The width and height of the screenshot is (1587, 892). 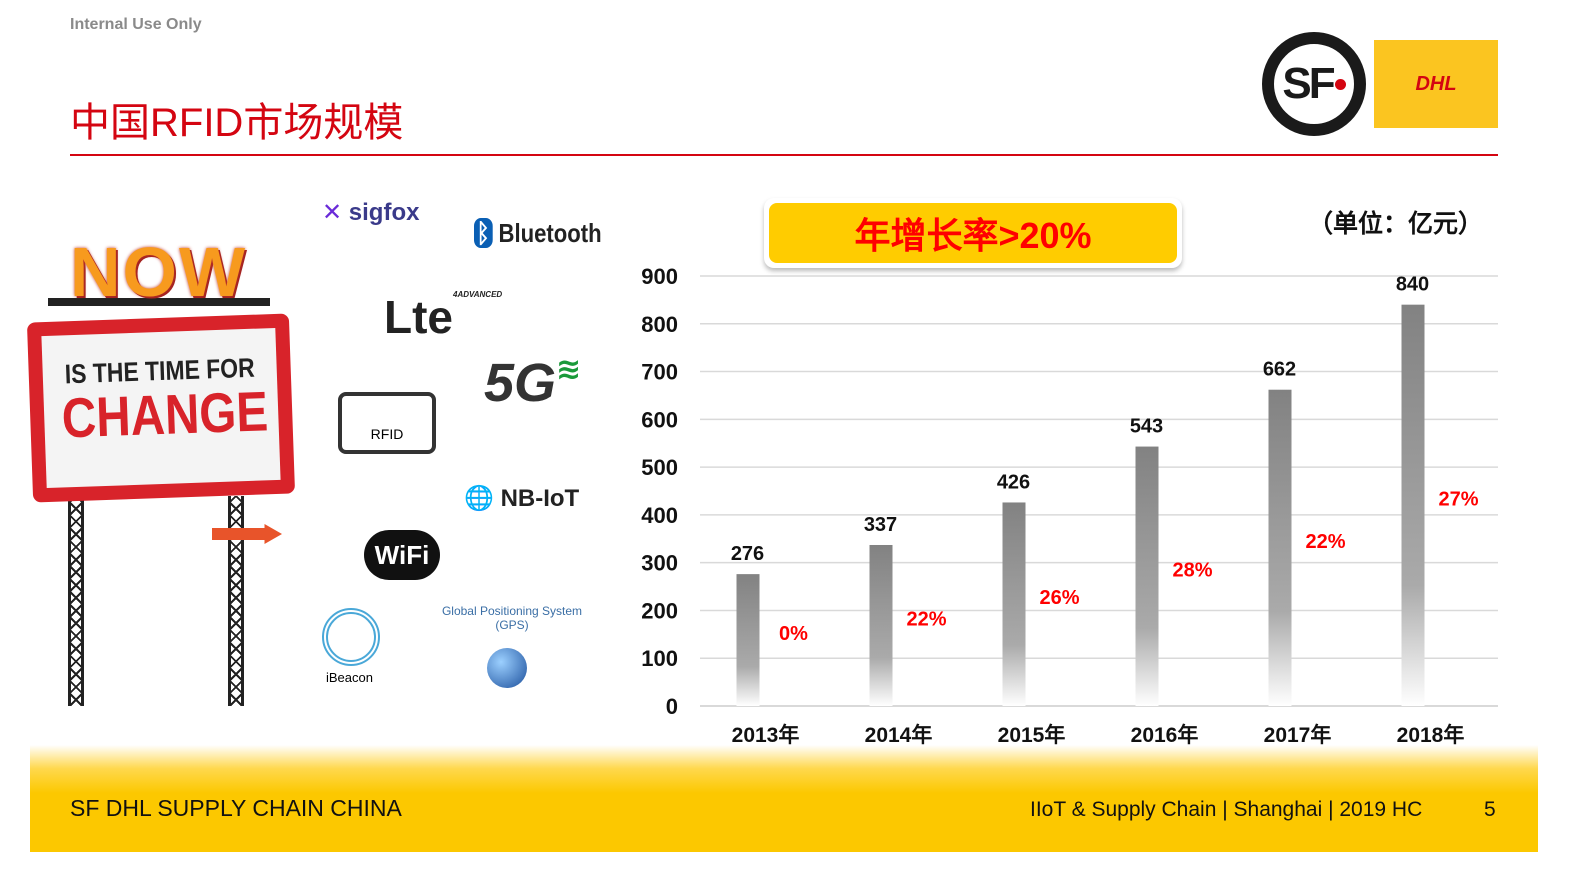 I want to click on value-label: 276, so click(x=747, y=554).